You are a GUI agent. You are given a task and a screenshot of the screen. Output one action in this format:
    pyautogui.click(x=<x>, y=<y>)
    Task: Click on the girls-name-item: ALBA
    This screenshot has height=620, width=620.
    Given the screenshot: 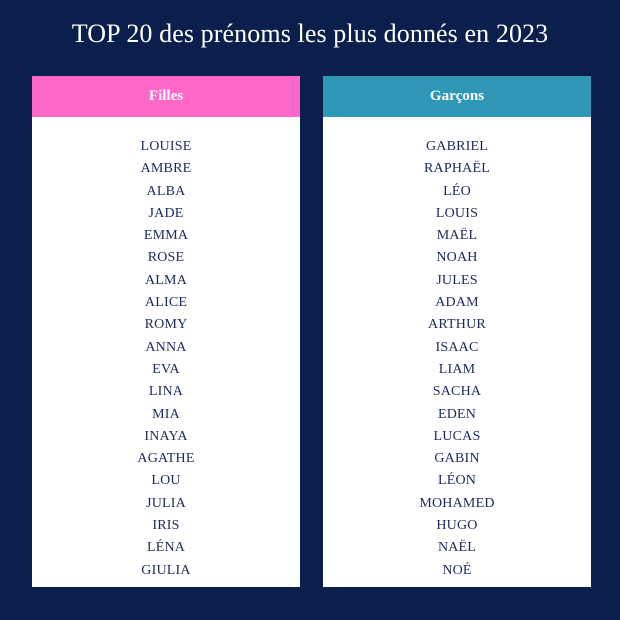 What is the action you would take?
    pyautogui.click(x=166, y=191)
    